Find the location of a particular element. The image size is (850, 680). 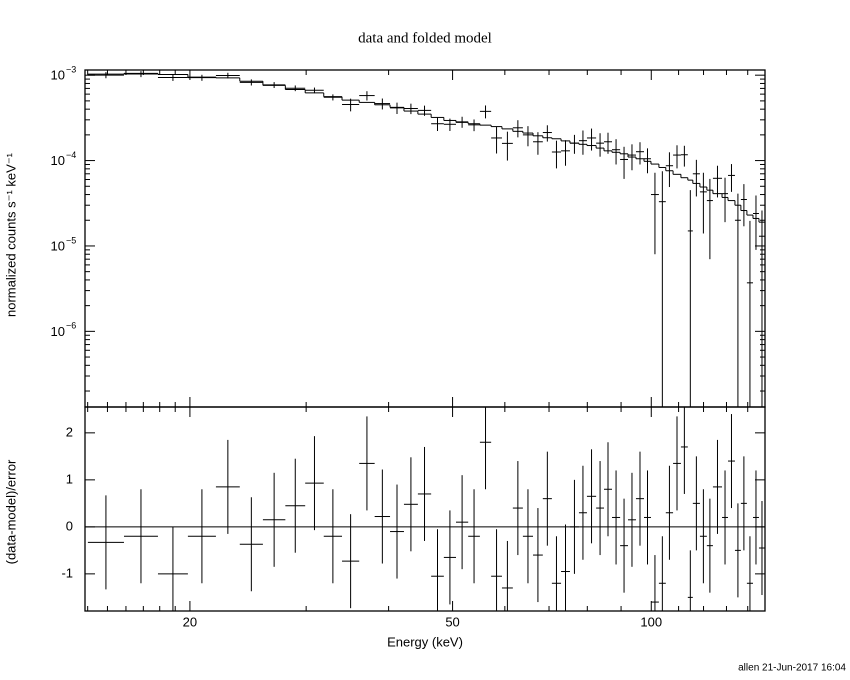

x-tick-label: 20 is located at coordinates (190, 621).